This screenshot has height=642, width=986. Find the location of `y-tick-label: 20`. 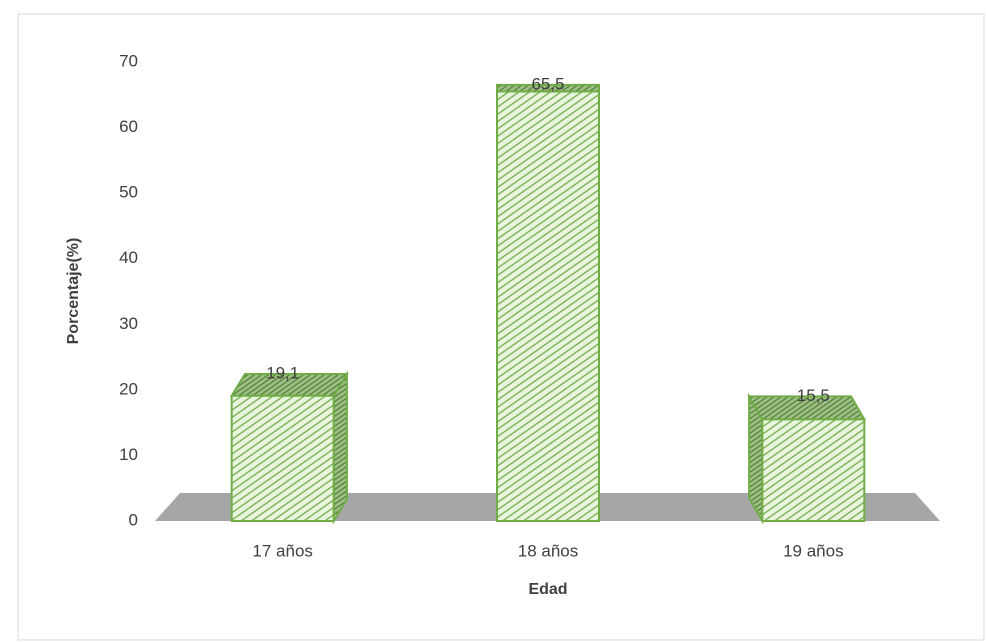

y-tick-label: 20 is located at coordinates (128, 388).